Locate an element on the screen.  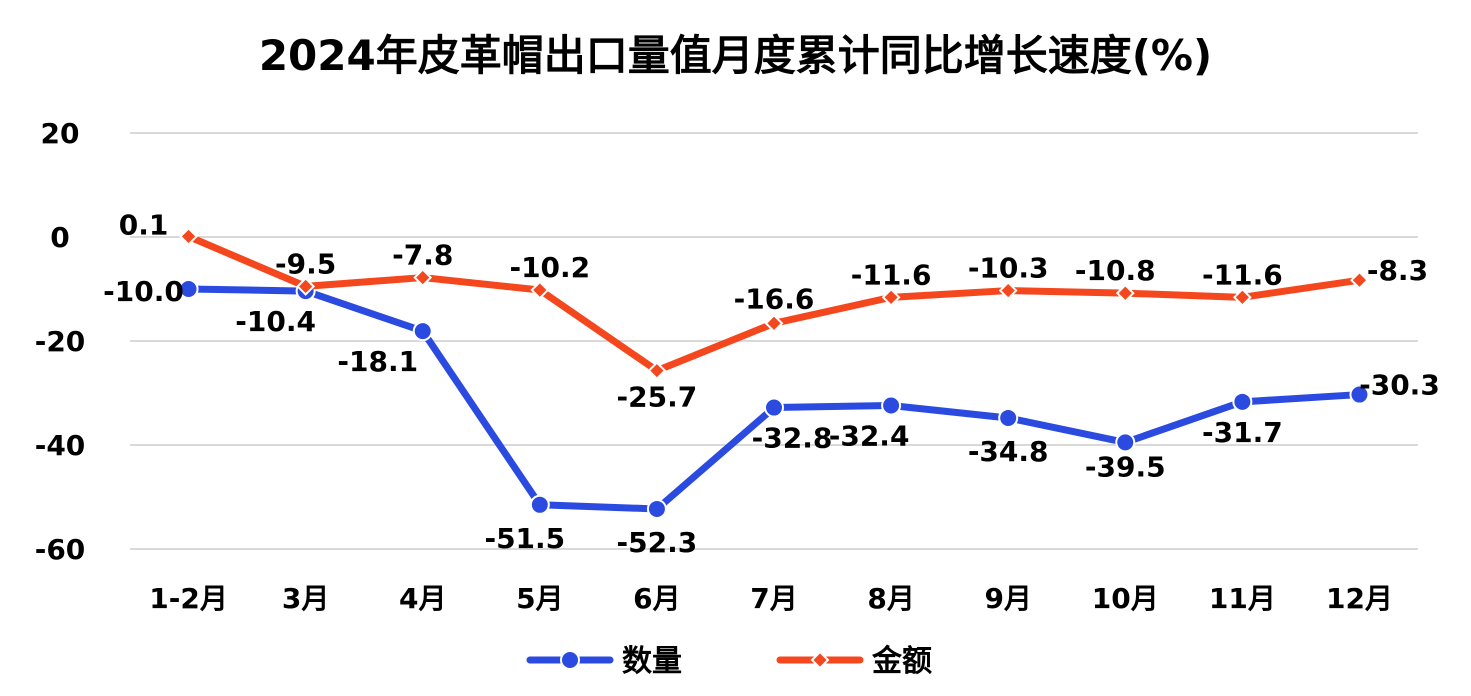
x-tick-label: 1-2月 is located at coordinates (188, 598).